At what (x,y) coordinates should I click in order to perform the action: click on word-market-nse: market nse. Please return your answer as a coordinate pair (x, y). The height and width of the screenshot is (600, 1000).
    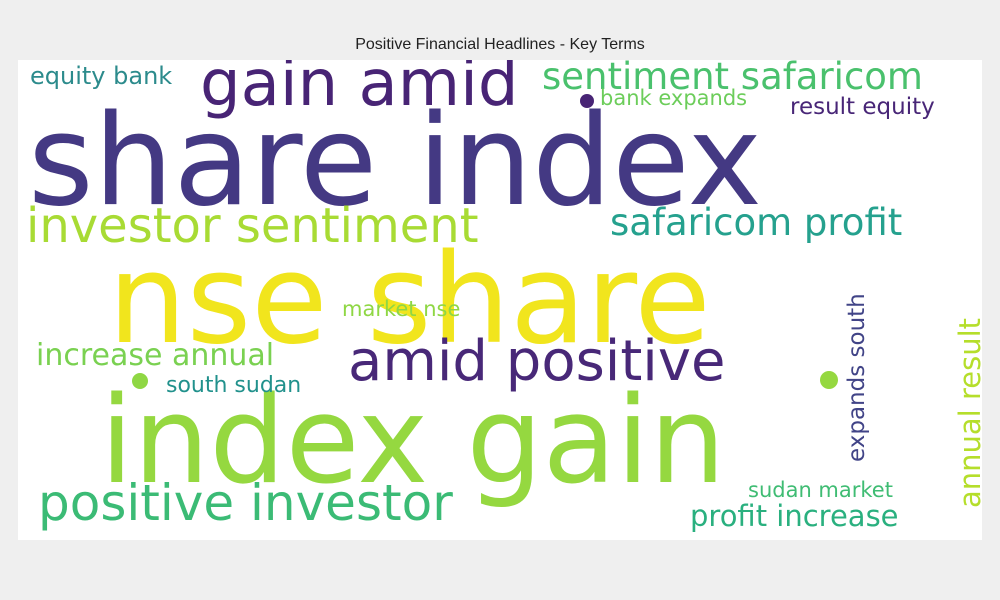
    Looking at the image, I should click on (401, 309).